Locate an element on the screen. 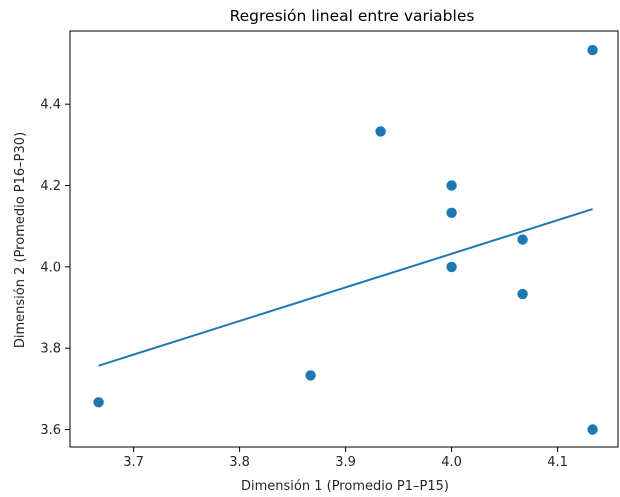  x-tick-label: 3.8 is located at coordinates (239, 462).